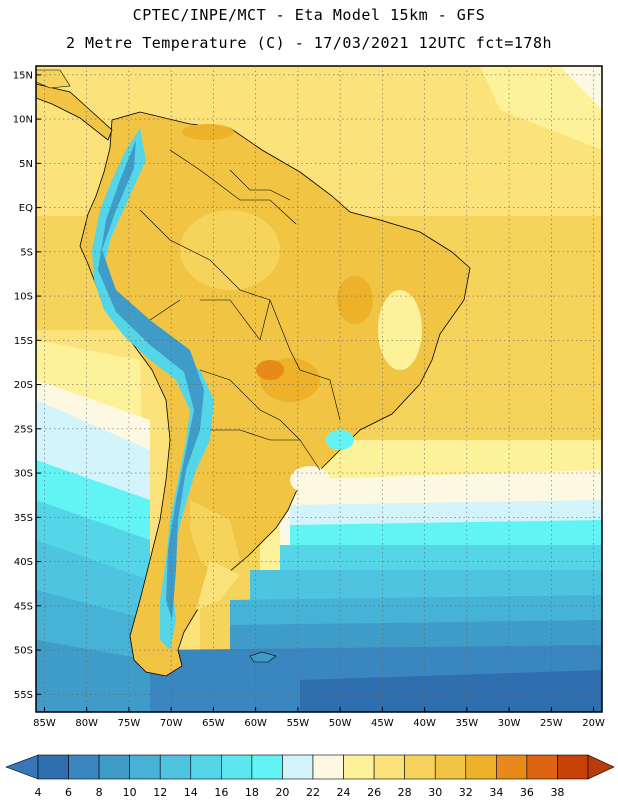 Image resolution: width=618 pixels, height=800 pixels. I want to click on hot-spot-brazil, so click(355, 300).